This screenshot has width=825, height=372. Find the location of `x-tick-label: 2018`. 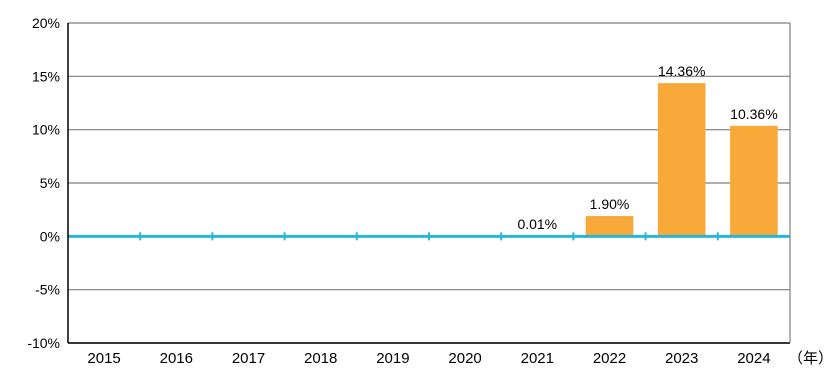

x-tick-label: 2018 is located at coordinates (320, 358).